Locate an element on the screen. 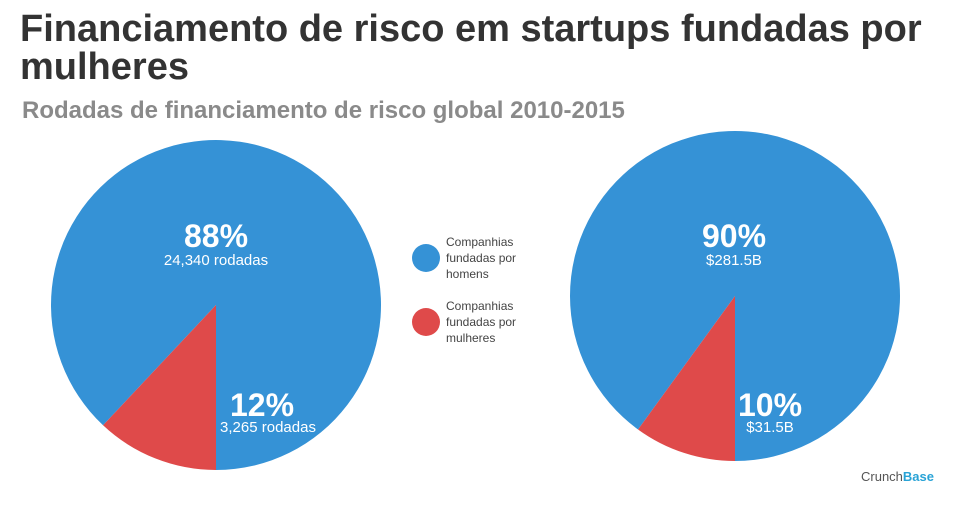 This screenshot has height=508, width=974. label-rounds-men-detail: 24,340 rodadas is located at coordinates (216, 260).